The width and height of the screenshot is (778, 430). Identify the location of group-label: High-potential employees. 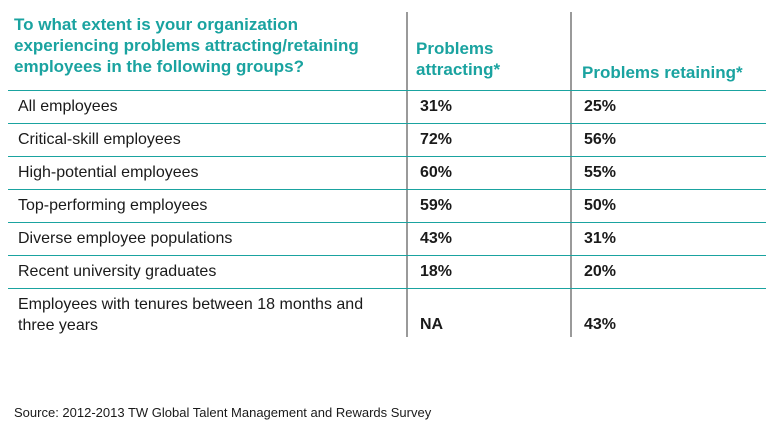
(108, 172).